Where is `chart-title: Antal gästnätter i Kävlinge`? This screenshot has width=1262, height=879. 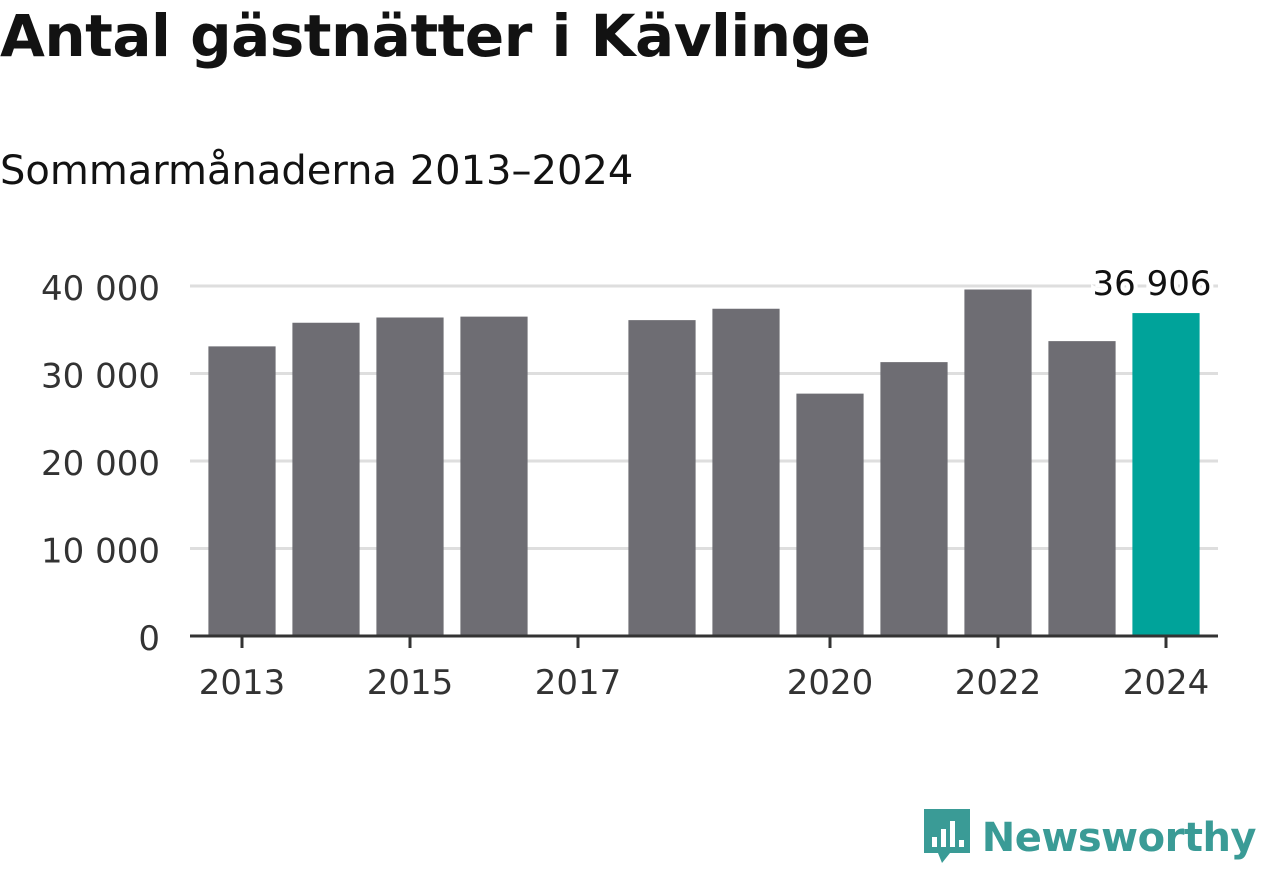 chart-title: Antal gästnätter i Kävlinge is located at coordinates (435, 36).